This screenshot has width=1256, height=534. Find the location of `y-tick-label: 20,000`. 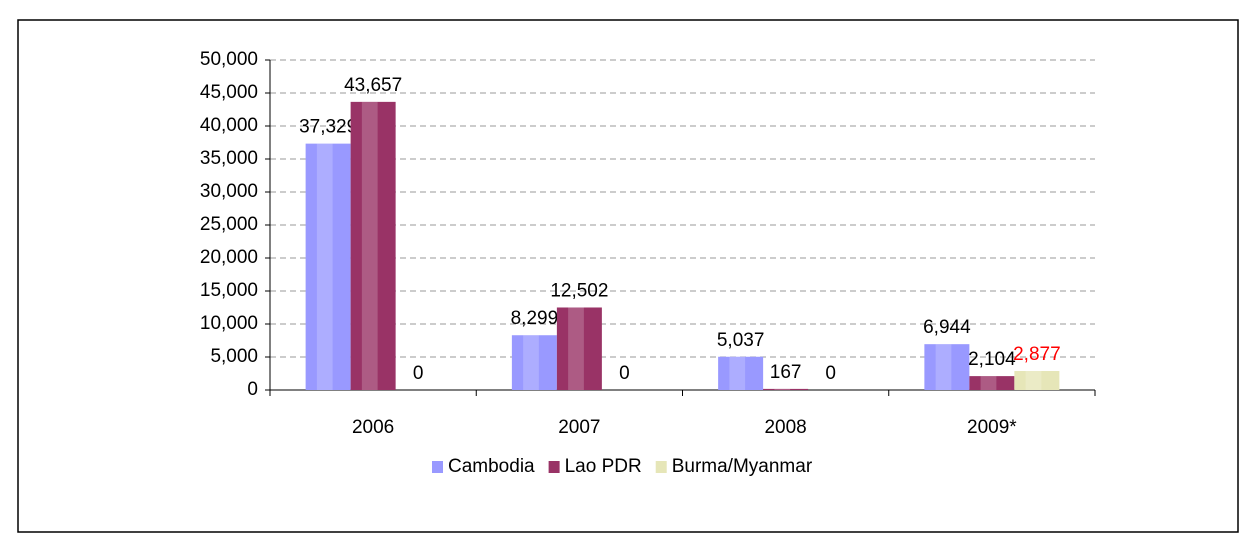

y-tick-label: 20,000 is located at coordinates (229, 257).